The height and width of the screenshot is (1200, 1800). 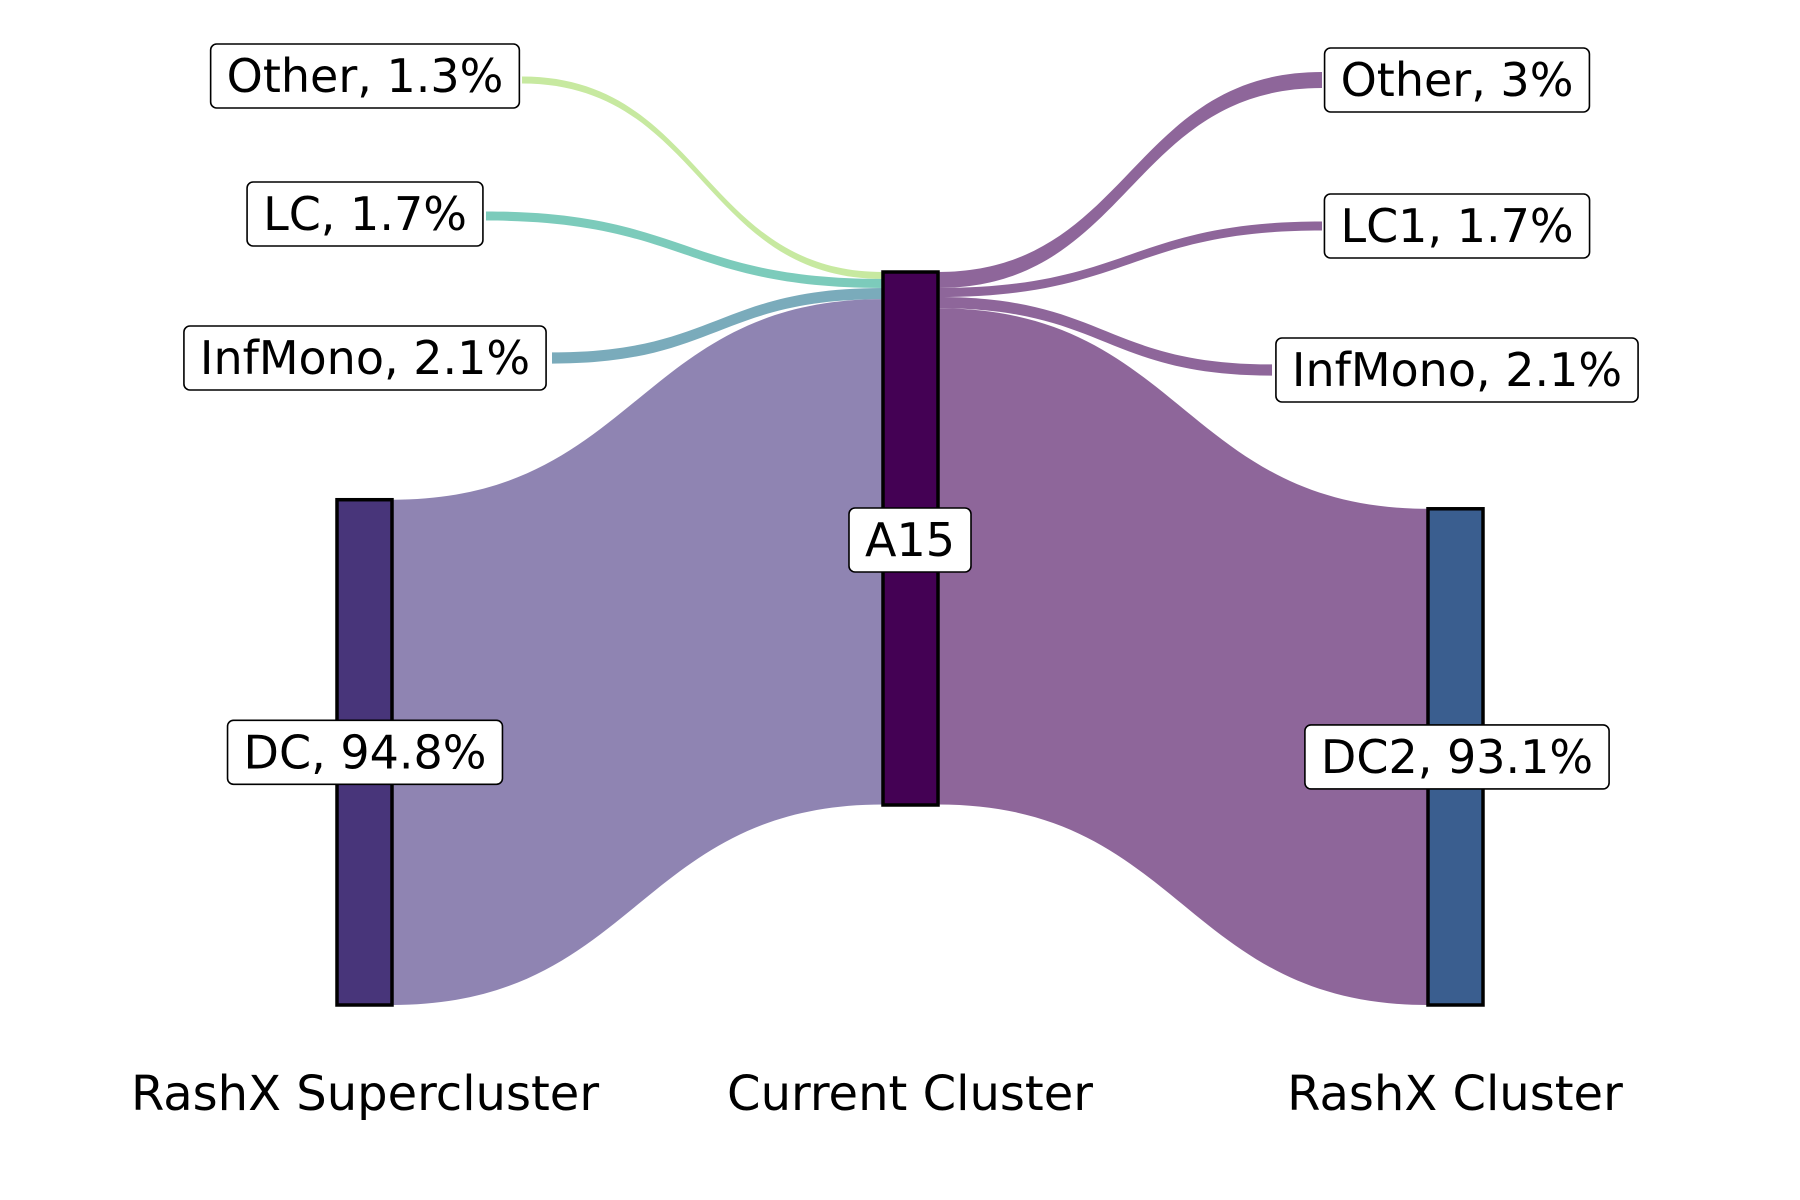 I want to click on source-label-3: DC, 94.8%, so click(x=365, y=752).